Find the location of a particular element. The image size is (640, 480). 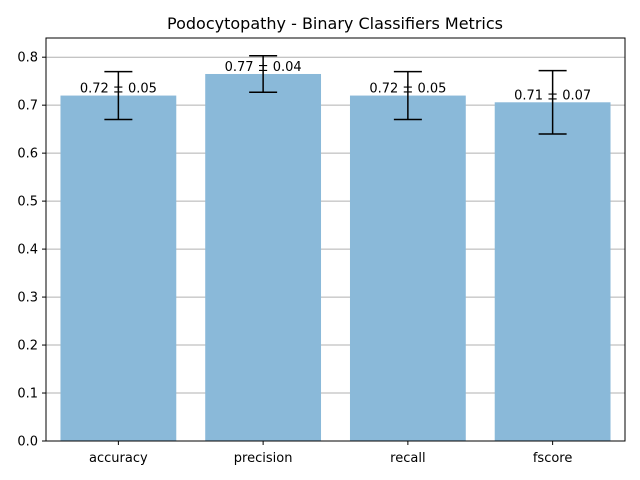

y-tick-label: 0.5 is located at coordinates (27, 202).